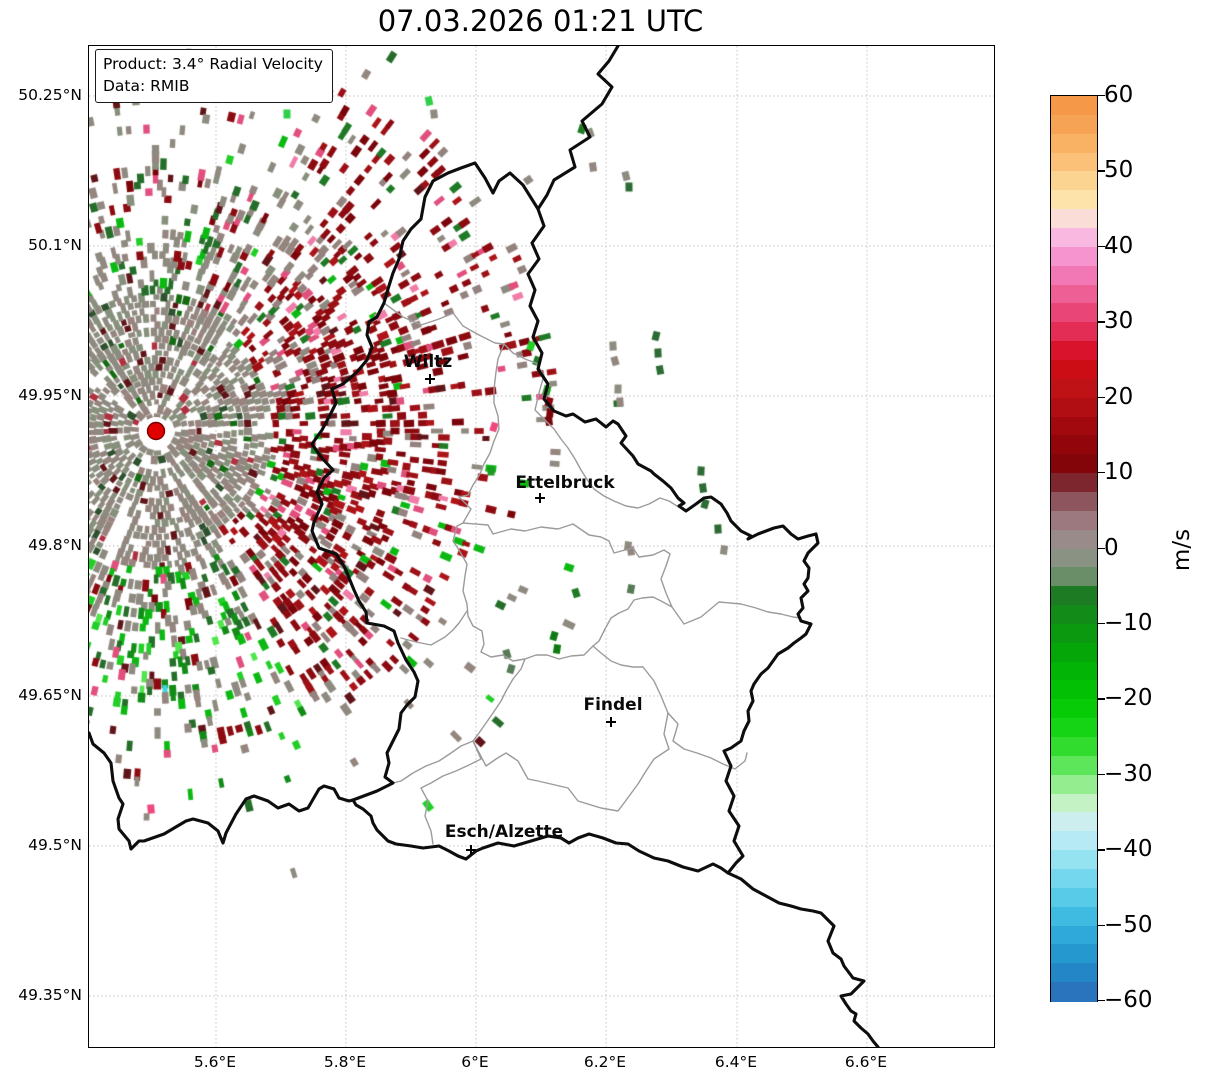 This screenshot has height=1081, width=1207. What do you see at coordinates (504, 832) in the screenshot?
I see `city-label: Esch/Alzette` at bounding box center [504, 832].